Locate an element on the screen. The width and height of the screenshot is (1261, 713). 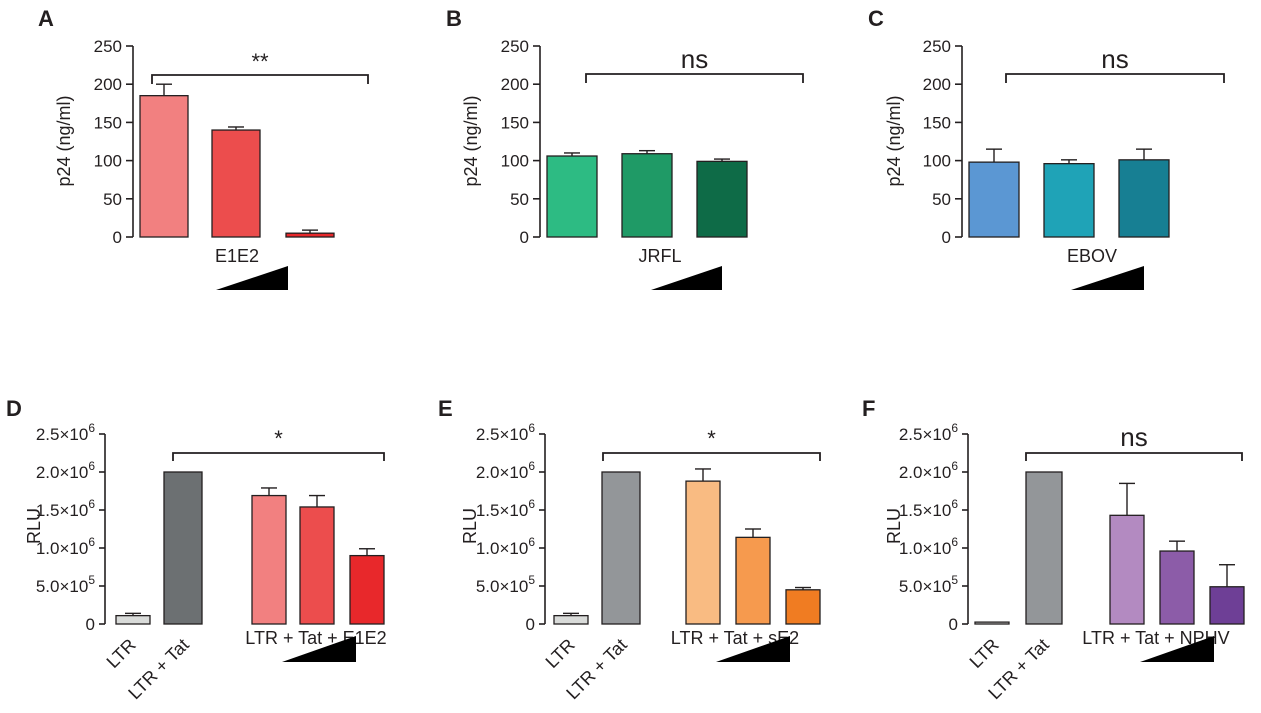
group-label: LTR + Tat + NPHV is located at coordinates (1155, 638).